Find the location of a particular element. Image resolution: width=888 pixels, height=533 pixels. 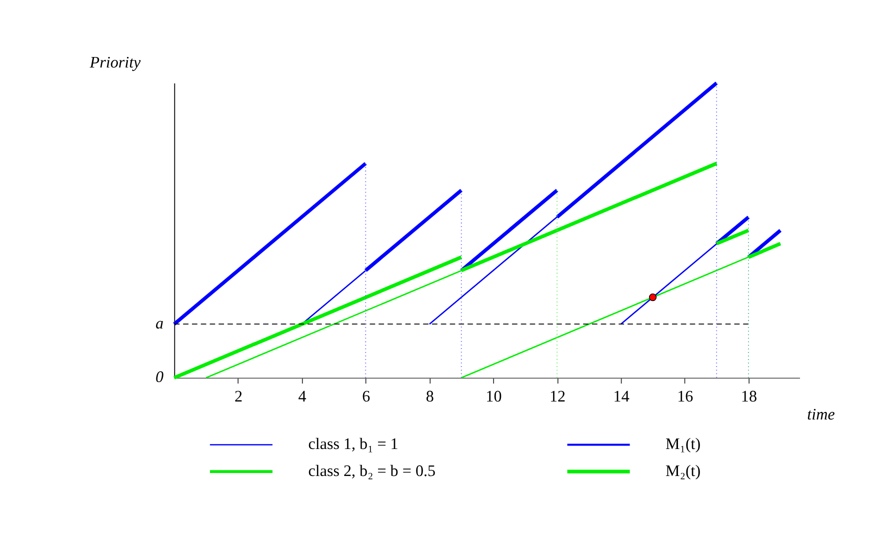

legend-label: M₂(t) is located at coordinates (683, 471).